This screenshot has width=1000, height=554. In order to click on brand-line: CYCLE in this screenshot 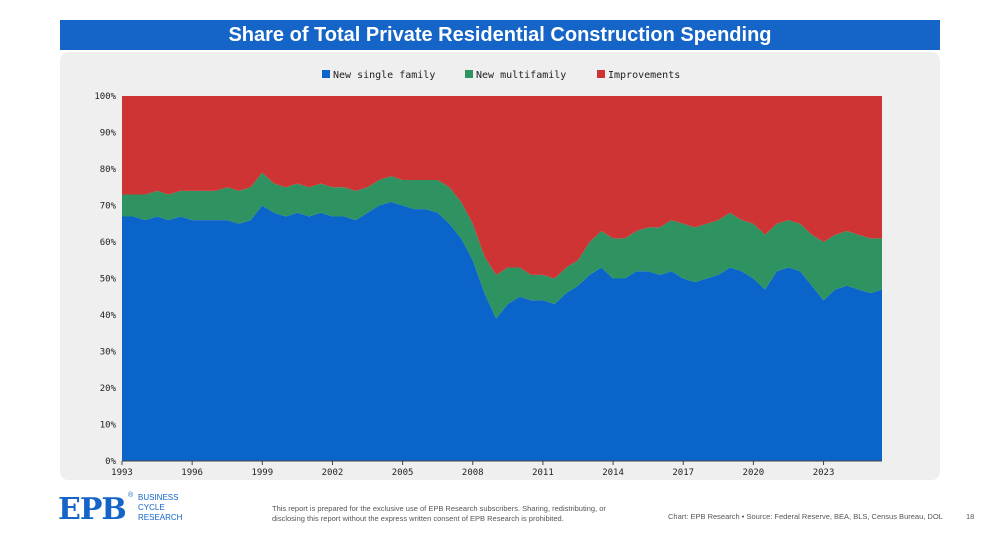, I will do `click(151, 507)`.